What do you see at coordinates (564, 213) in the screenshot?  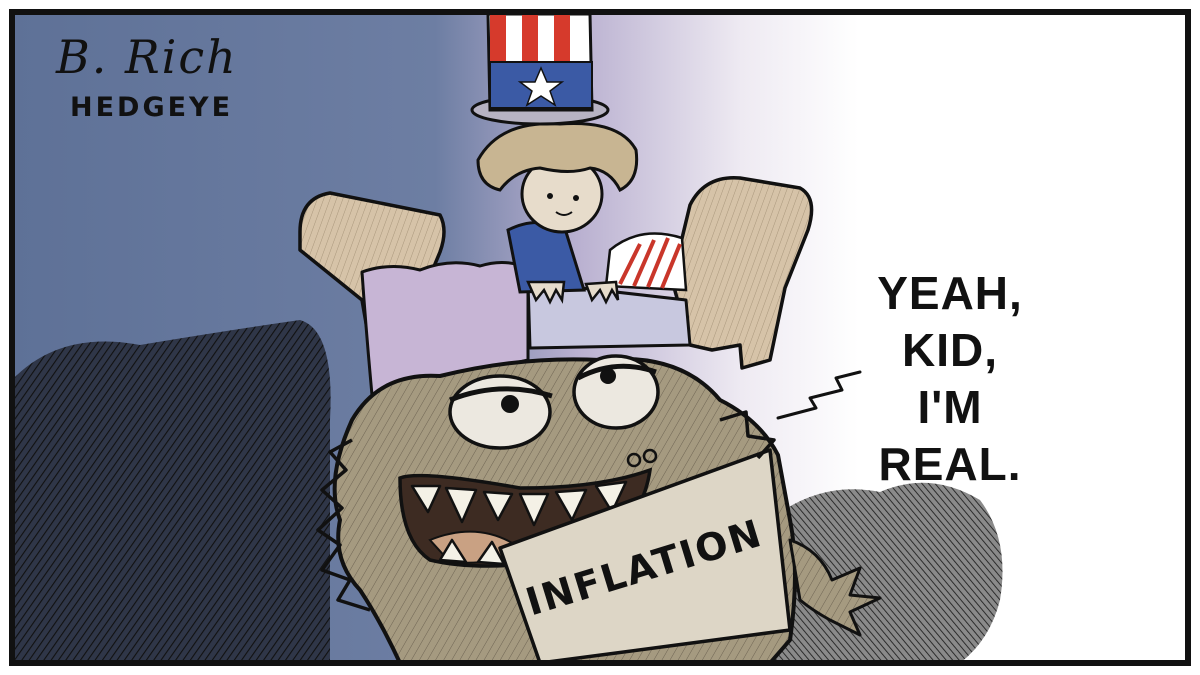 I see `child-smile` at bounding box center [564, 213].